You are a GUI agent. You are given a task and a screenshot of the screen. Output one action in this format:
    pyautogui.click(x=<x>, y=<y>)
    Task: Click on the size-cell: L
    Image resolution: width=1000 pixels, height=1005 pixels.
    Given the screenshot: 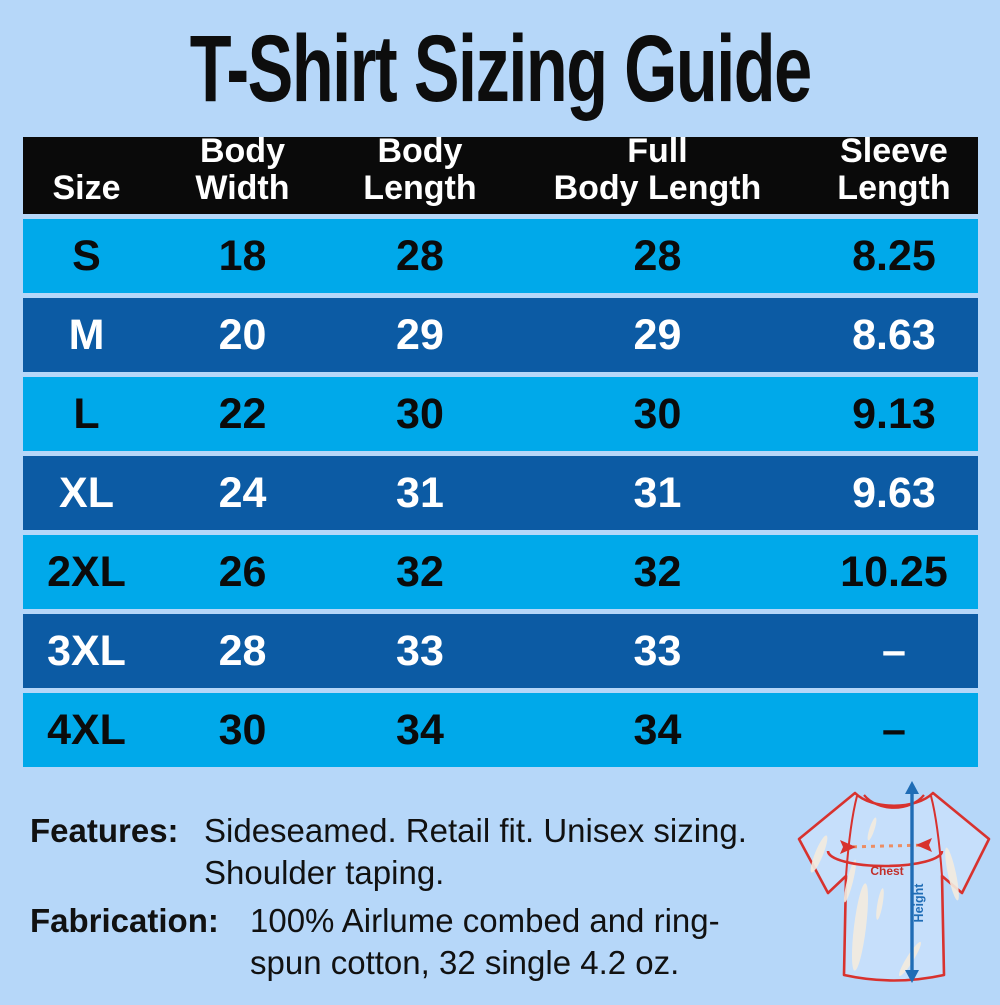 What is the action you would take?
    pyautogui.click(x=86, y=413)
    